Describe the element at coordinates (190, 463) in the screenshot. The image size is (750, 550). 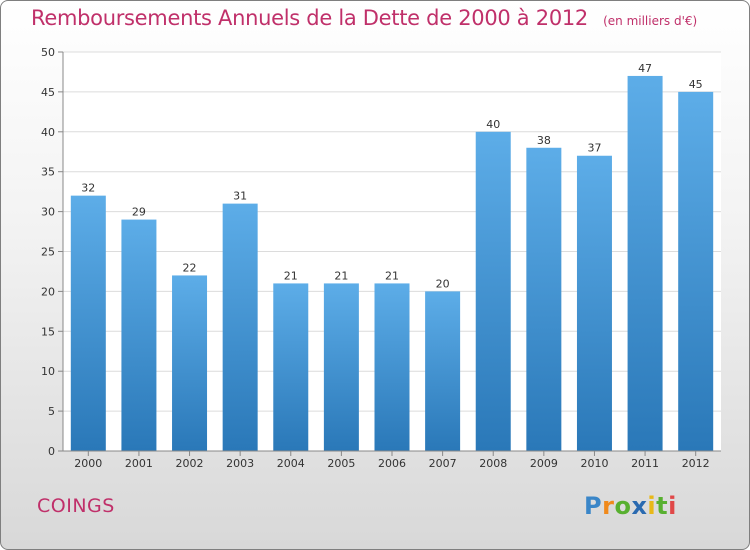
I see `x-tick-label: 2002` at that location.